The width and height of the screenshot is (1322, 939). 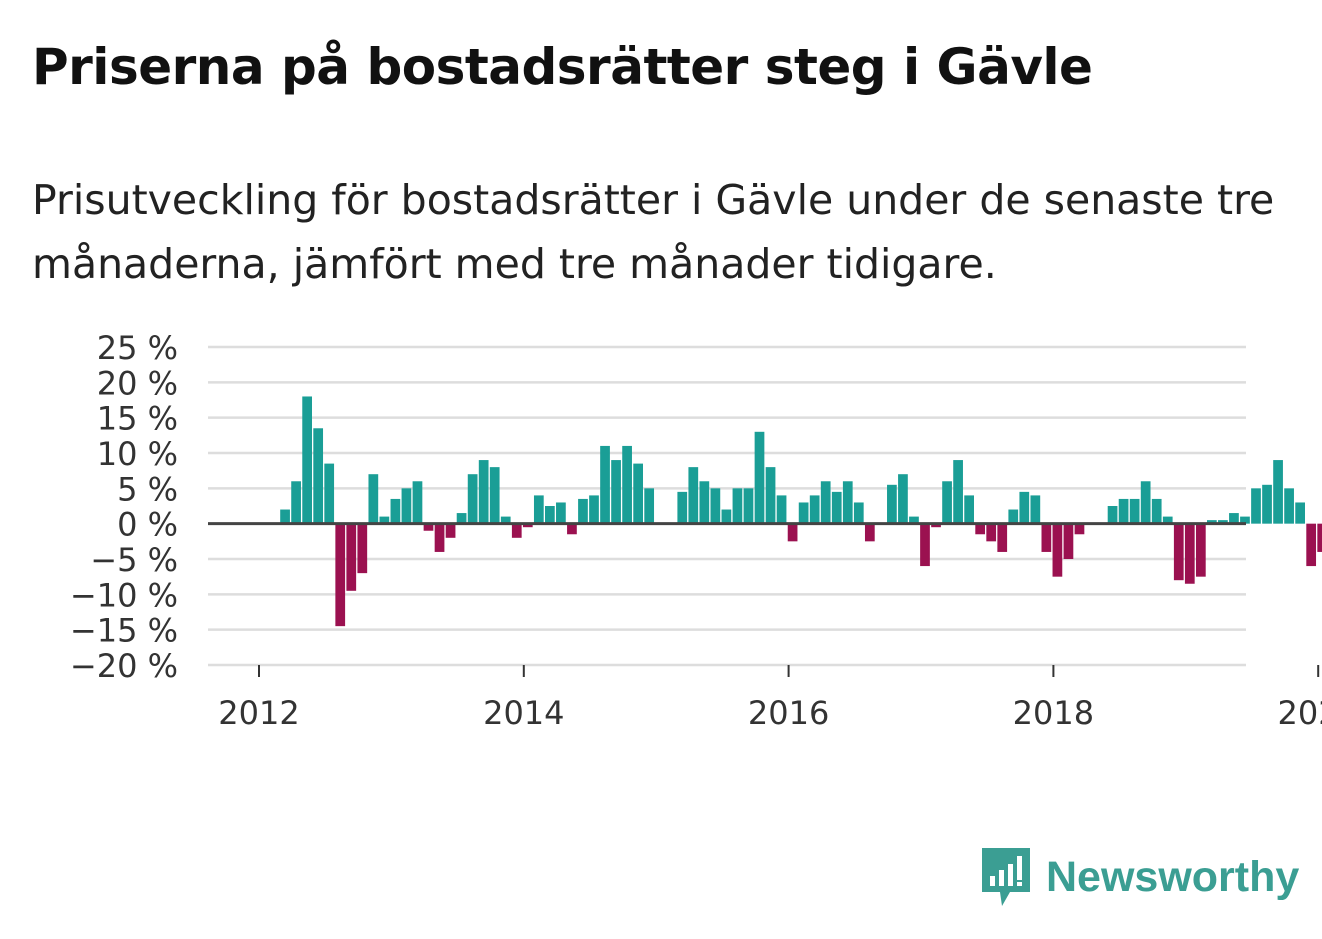 What do you see at coordinates (124, 631) in the screenshot?
I see `y-tick-label: −15 %` at bounding box center [124, 631].